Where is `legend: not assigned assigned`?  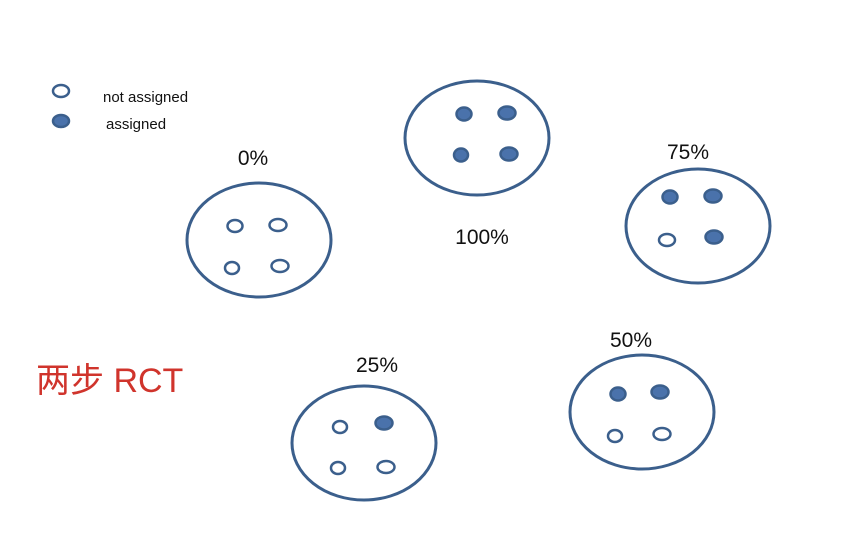 legend: not assigned assigned is located at coordinates (119, 108).